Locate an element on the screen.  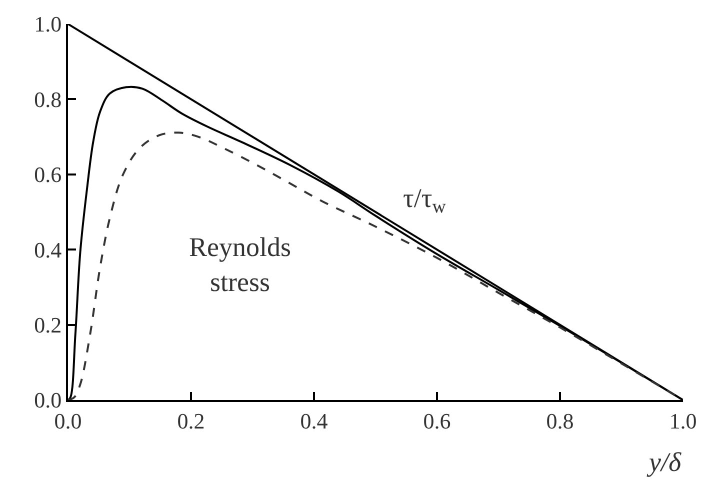
x-tick-label: 0.2 is located at coordinates (191, 421).